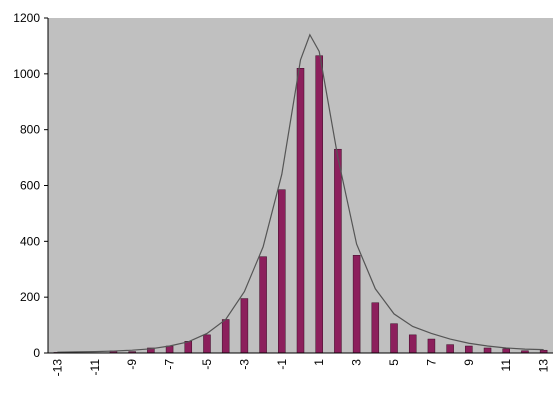 This screenshot has width=557, height=397. I want to click on x-tick-label: 13, so click(544, 366).